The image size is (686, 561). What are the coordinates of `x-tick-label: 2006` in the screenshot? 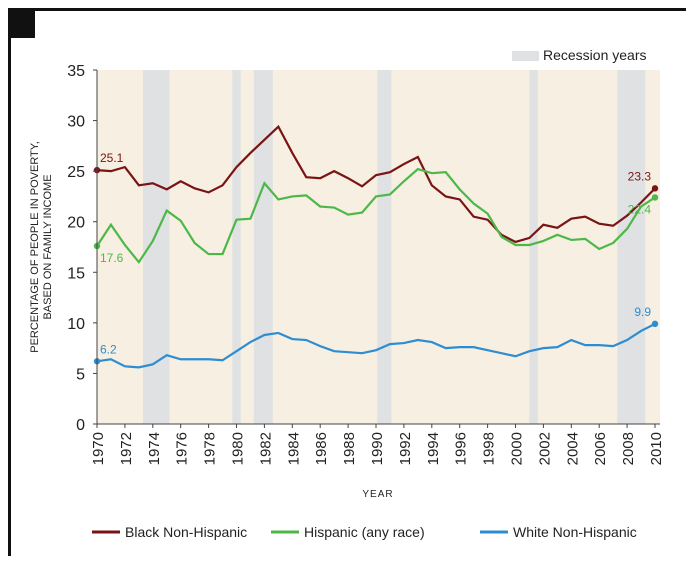 It's located at (600, 448).